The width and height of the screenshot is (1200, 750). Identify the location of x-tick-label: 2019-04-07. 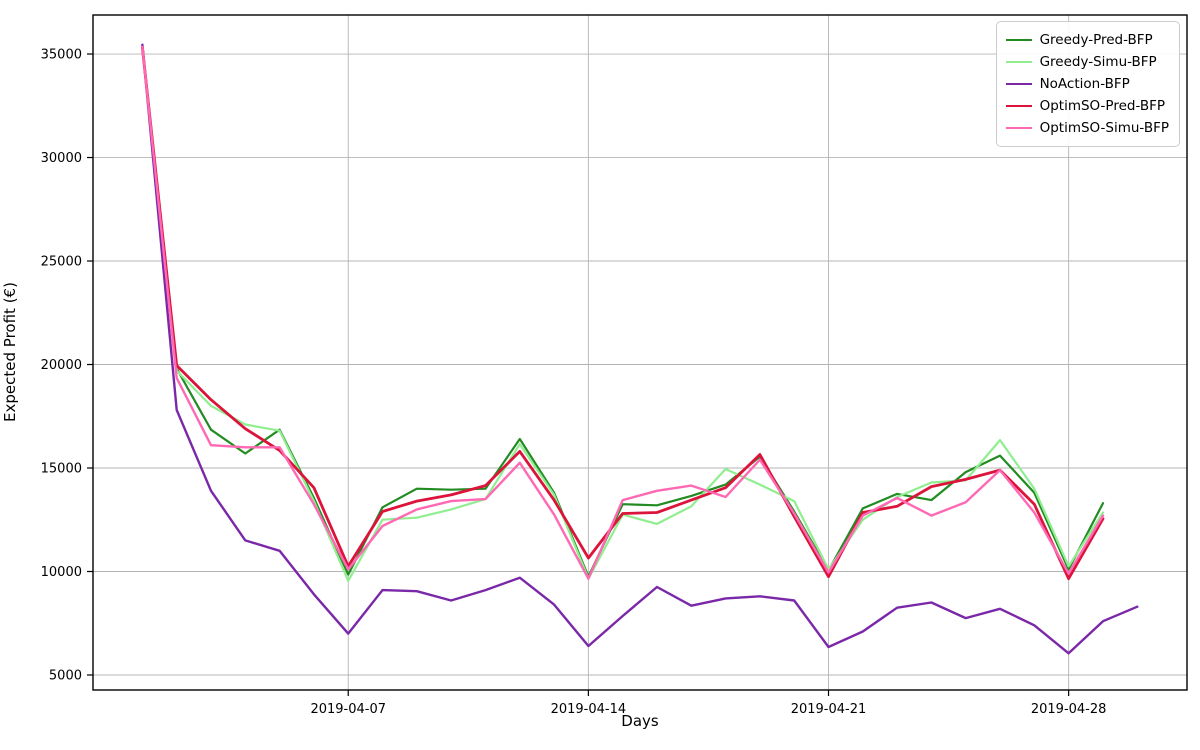
(348, 709).